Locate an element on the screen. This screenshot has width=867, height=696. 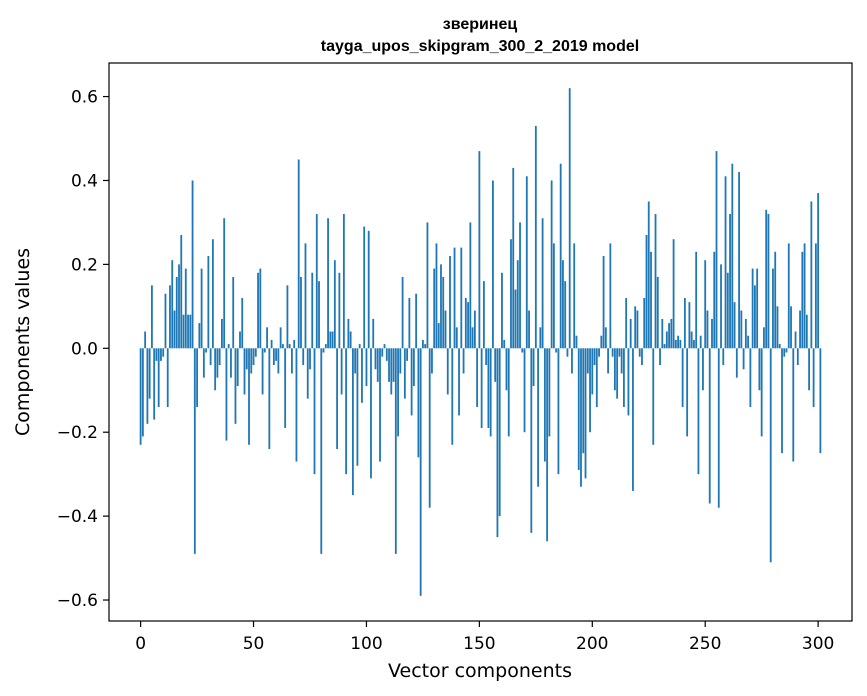
x-tick-label: 200 is located at coordinates (592, 644).